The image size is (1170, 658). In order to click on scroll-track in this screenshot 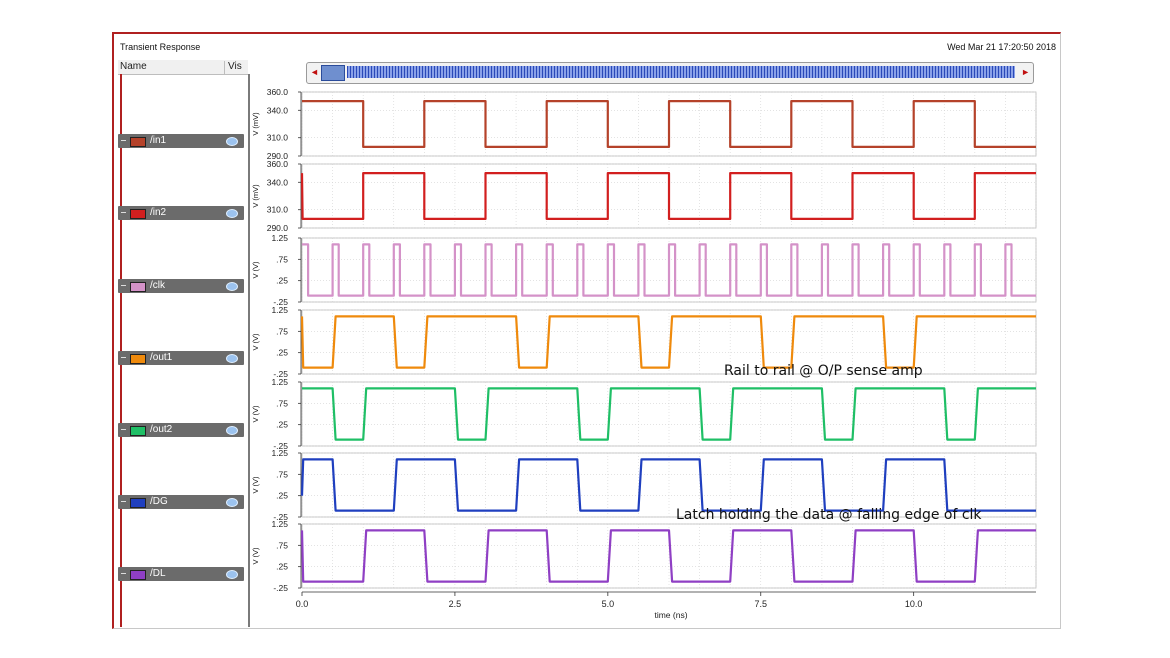, I will do `click(681, 72)`.